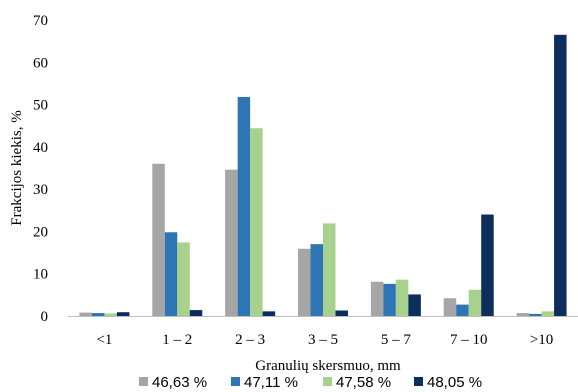 Image resolution: width=578 pixels, height=392 pixels. What do you see at coordinates (396, 340) in the screenshot?
I see `x-tick-label: 5 – 7` at bounding box center [396, 340].